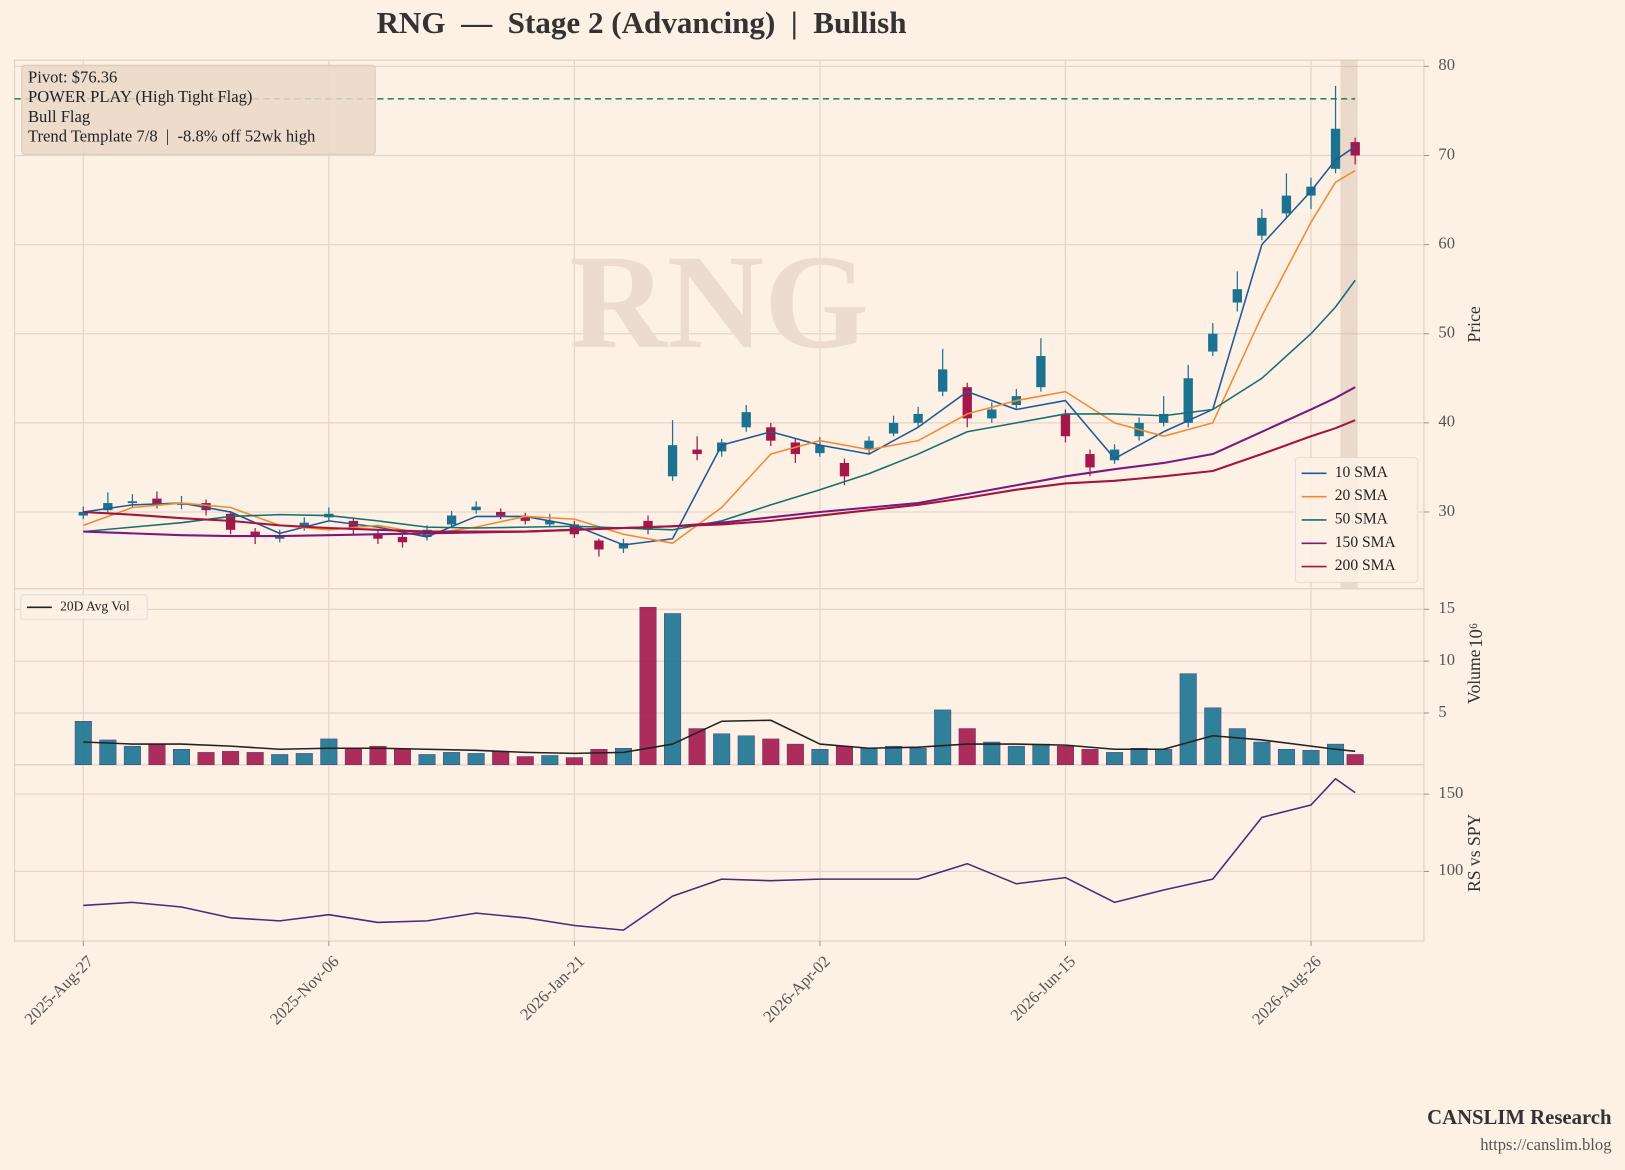 The height and width of the screenshot is (1170, 1625). I want to click on y-tick-label: 5, so click(1442, 711).